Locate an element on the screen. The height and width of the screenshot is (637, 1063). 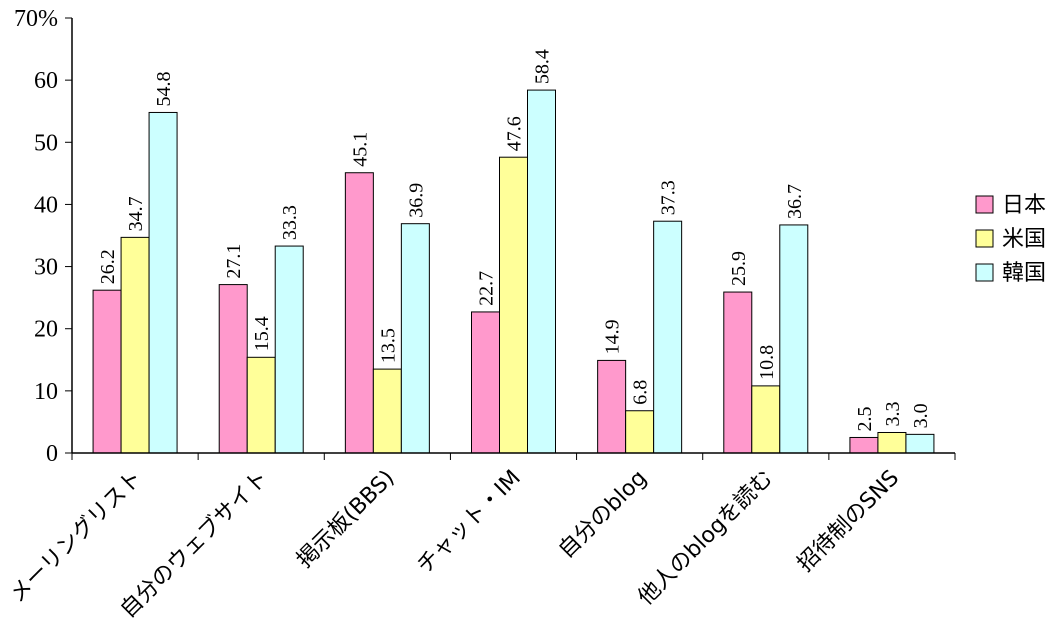
data-label: 6.8 is located at coordinates (641, 392).